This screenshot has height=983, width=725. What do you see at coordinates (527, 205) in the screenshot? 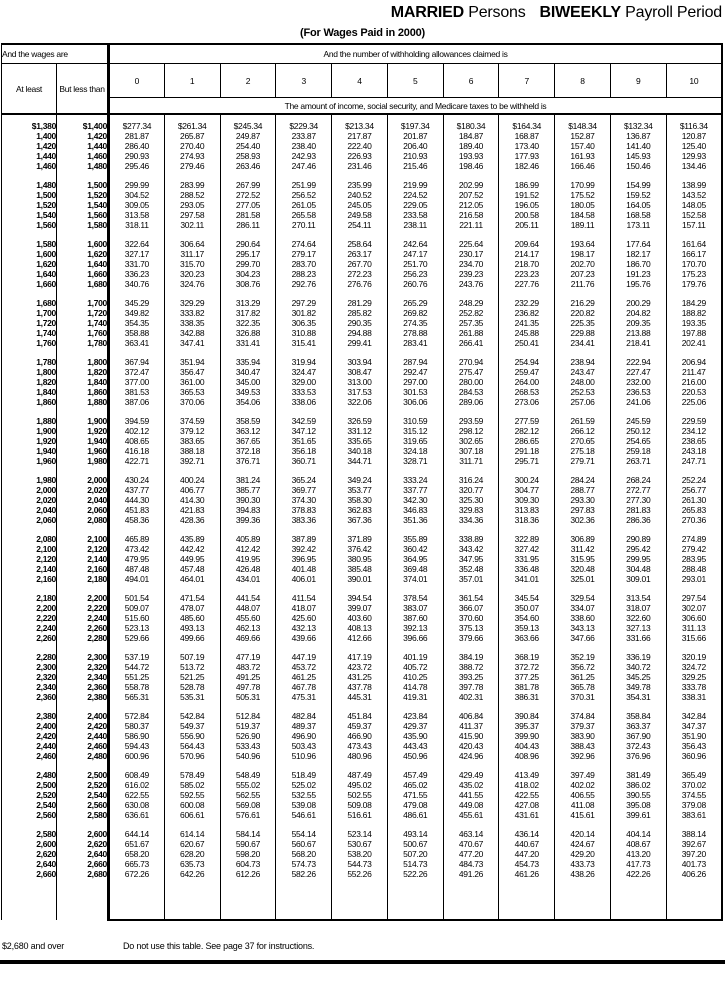
I see `tax-value-cell: 196.05` at bounding box center [527, 205].